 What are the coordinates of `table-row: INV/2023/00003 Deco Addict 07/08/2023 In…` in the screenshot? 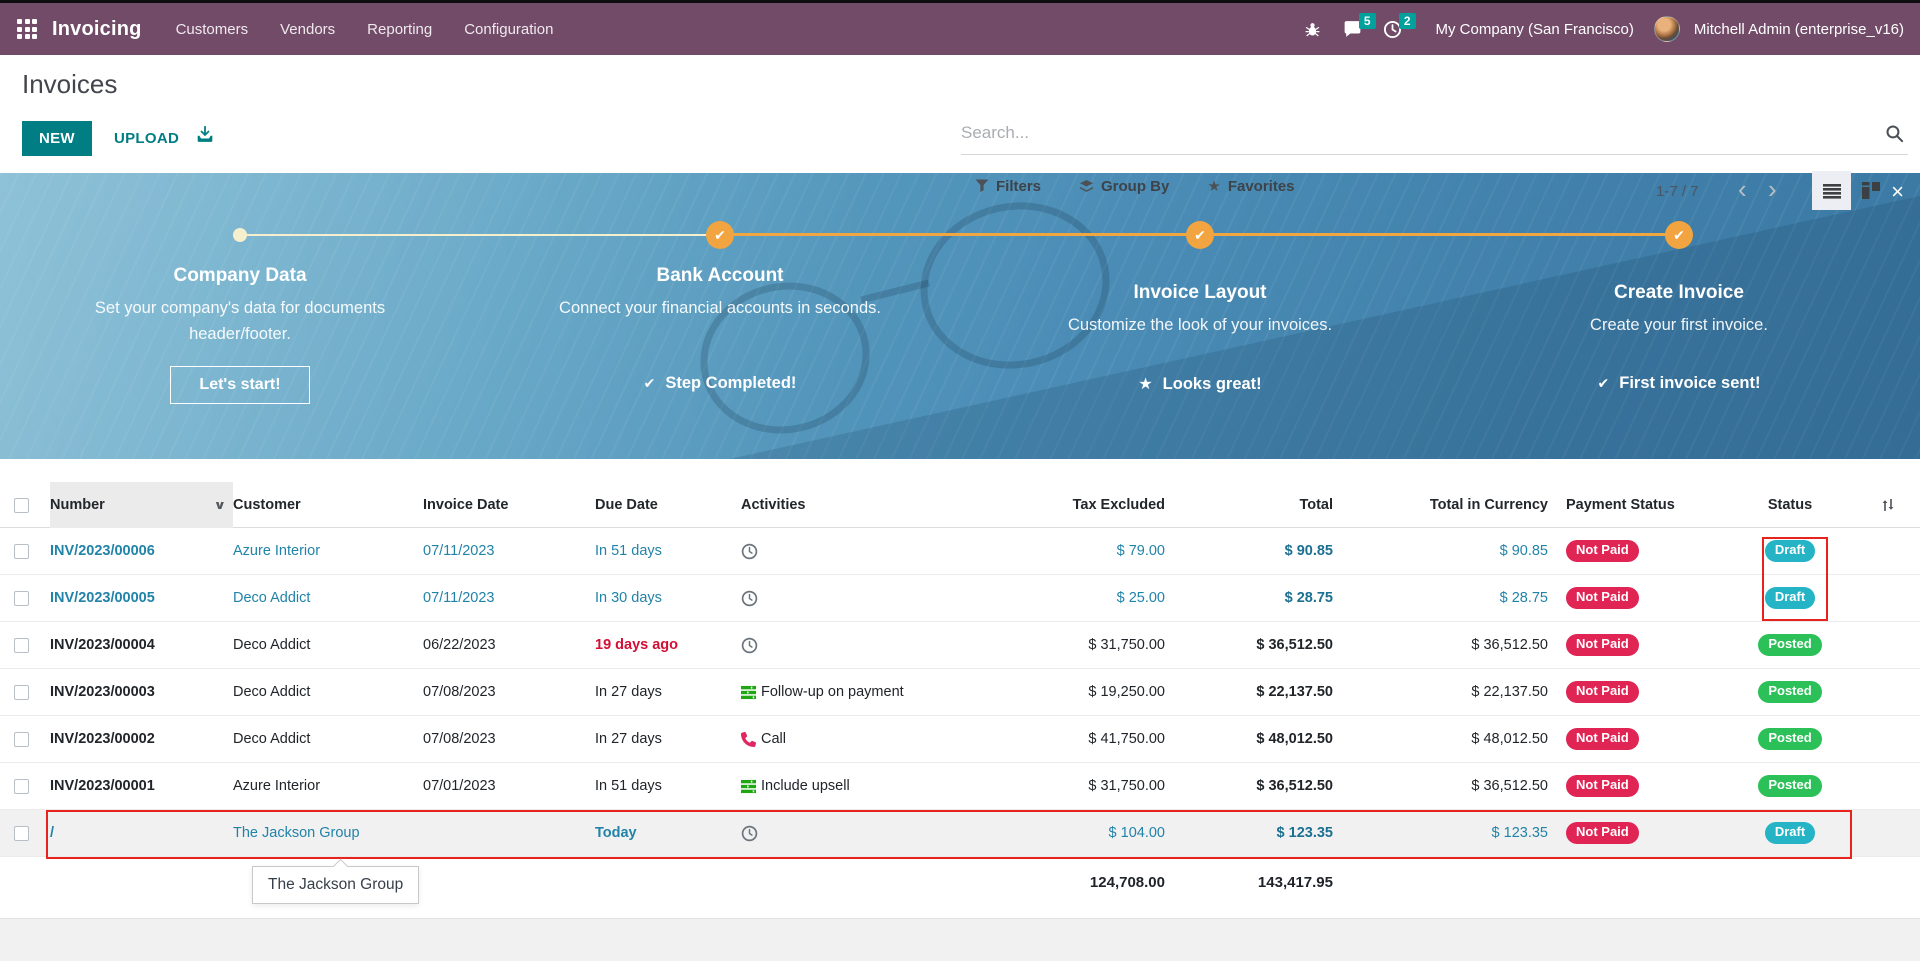 It's located at (960, 692).